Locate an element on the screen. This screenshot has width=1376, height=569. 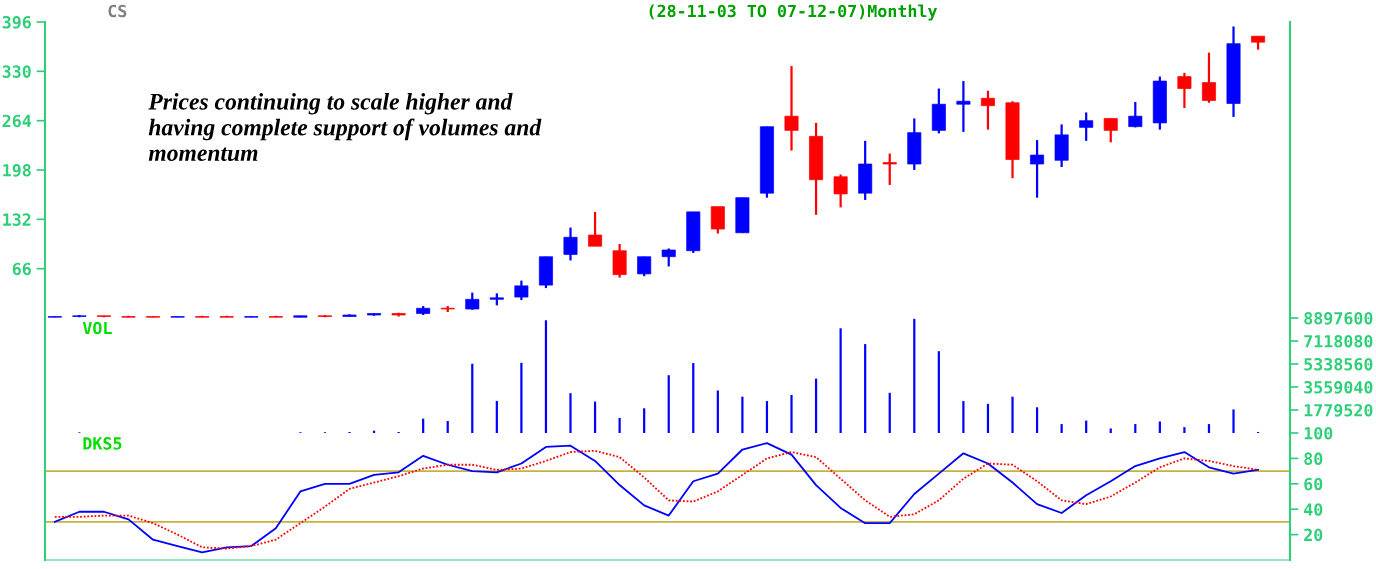
y-tick-label: 66 is located at coordinates (21, 269).